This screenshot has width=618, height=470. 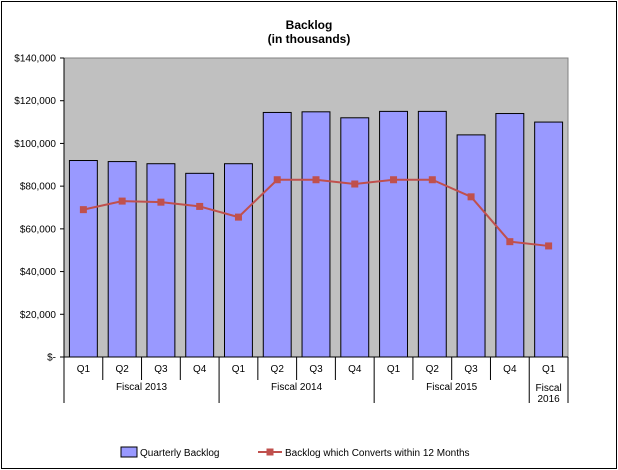 I want to click on y-tick-label: $100,000, so click(x=35, y=144).